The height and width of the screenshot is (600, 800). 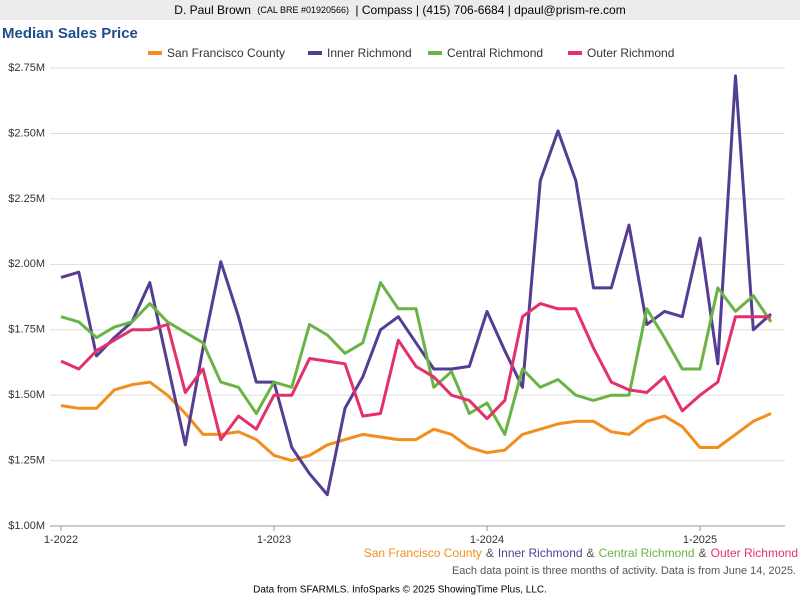 I want to click on chart-title: Median Sales Price, so click(x=70, y=33).